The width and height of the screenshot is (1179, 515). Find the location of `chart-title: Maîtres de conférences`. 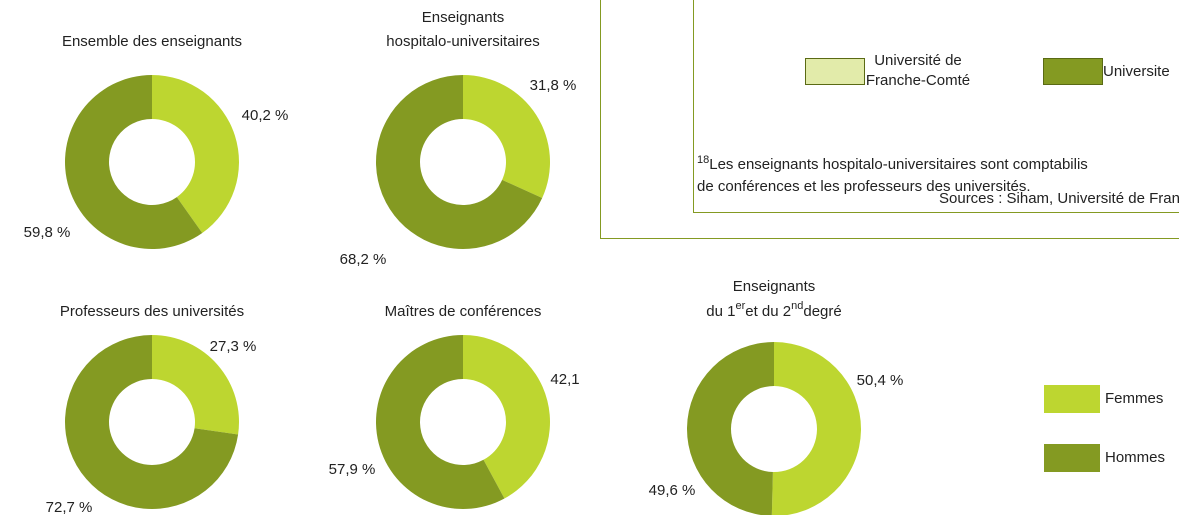

chart-title: Maîtres de conférences is located at coordinates (463, 311).